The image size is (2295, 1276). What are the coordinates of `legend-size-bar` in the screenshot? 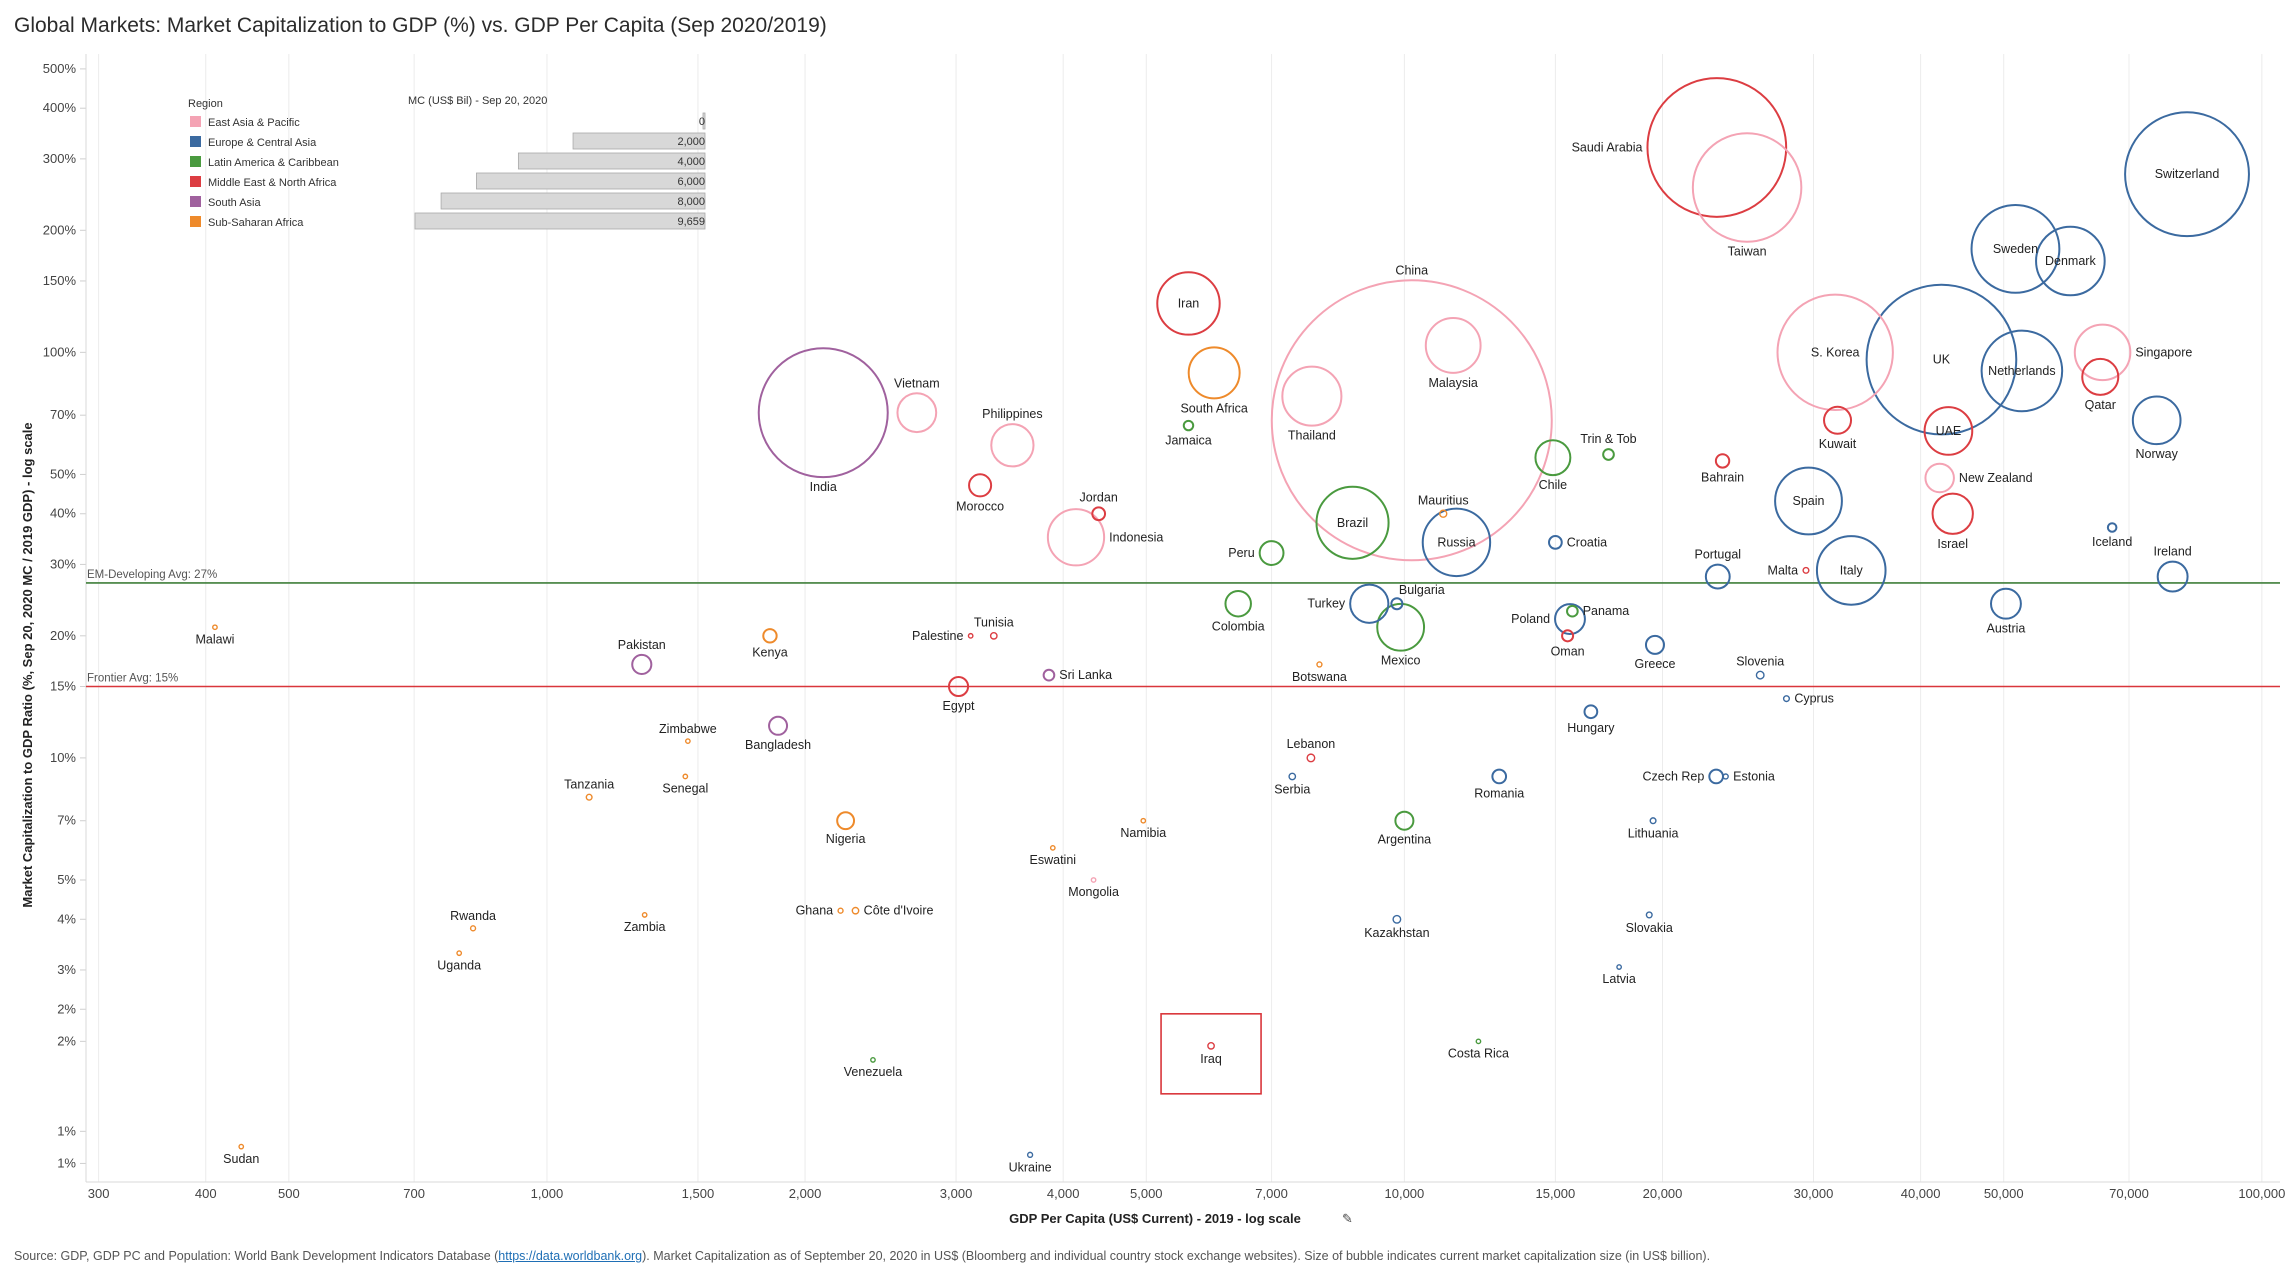 It's located at (611, 161).